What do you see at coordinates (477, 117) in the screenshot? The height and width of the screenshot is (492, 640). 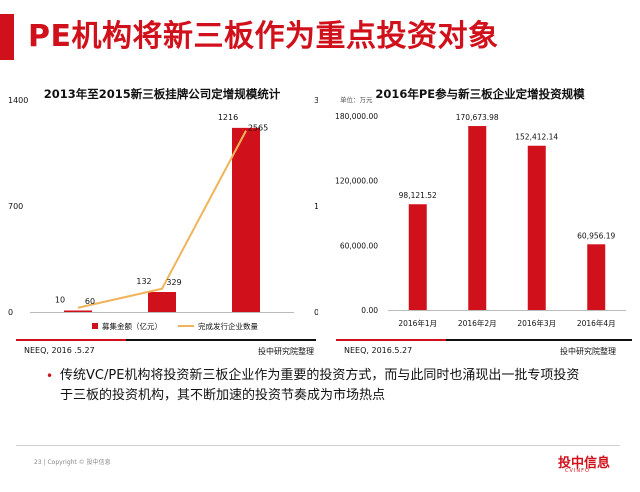 I see `bar-data-label: 170,673.98` at bounding box center [477, 117].